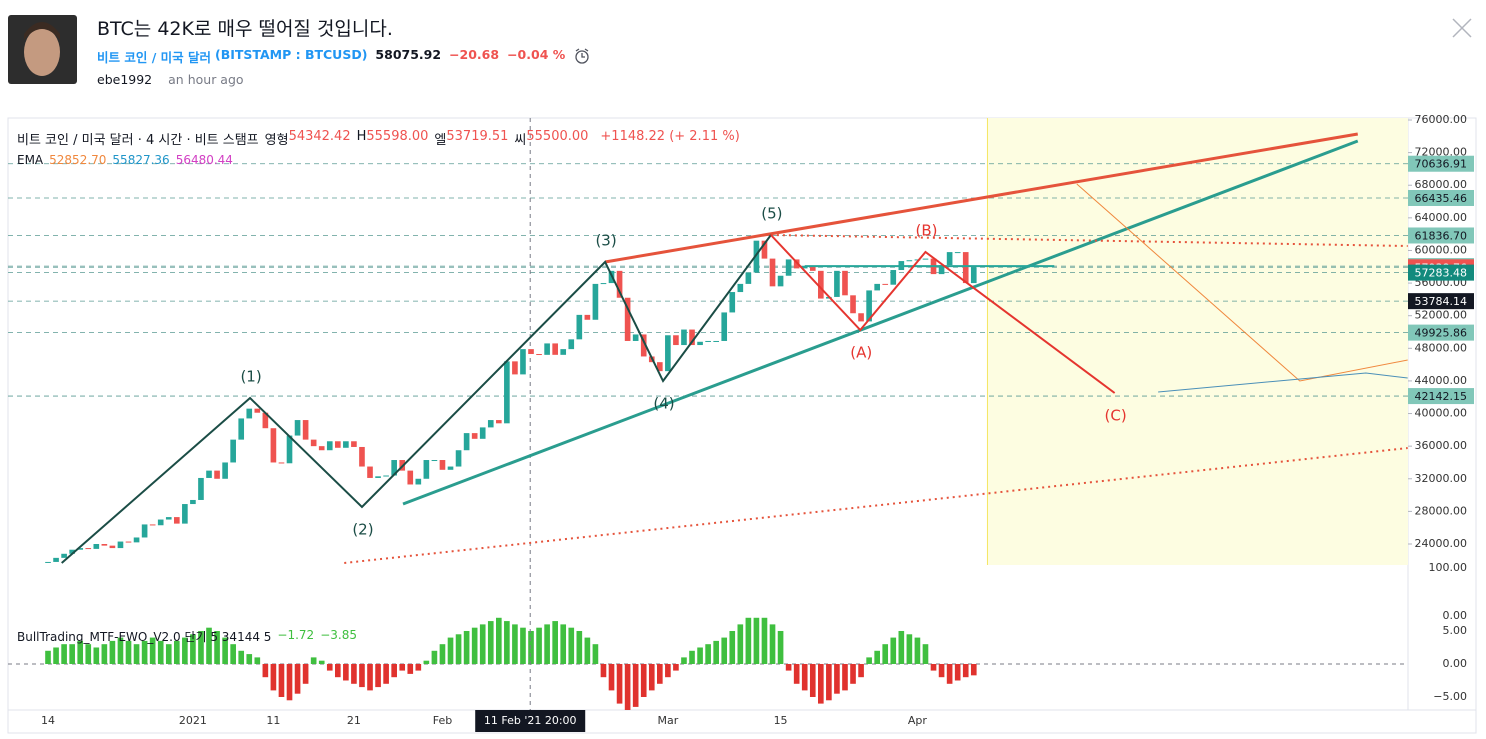 The image size is (1486, 739). I want to click on alert-icon, so click(582, 56).